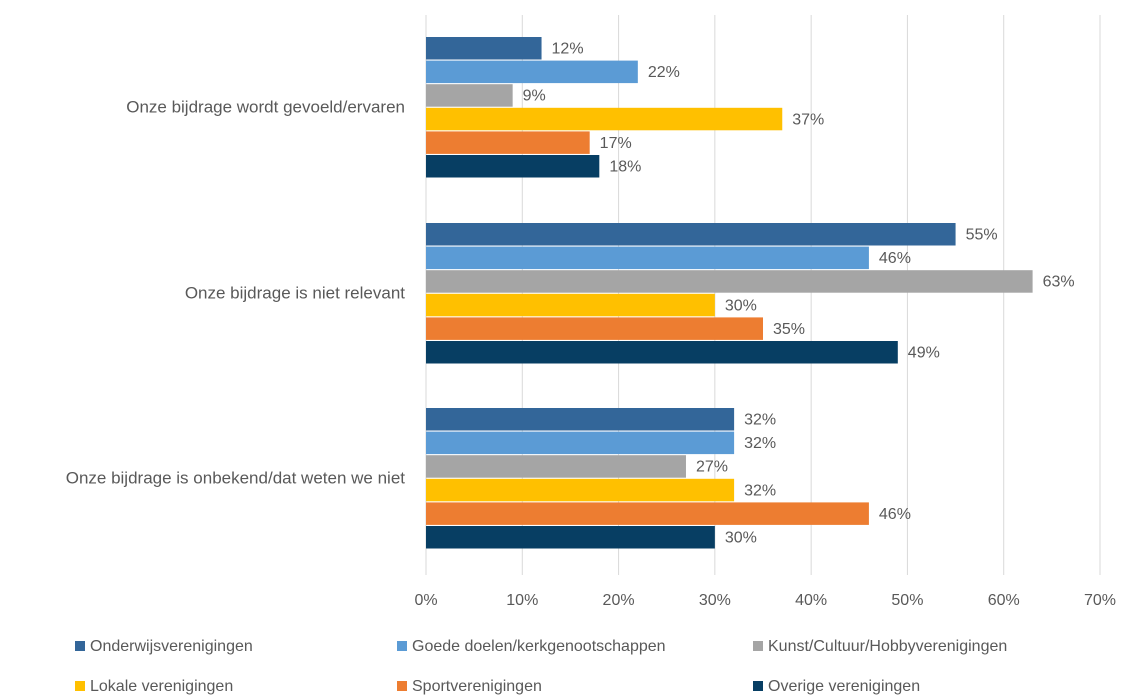  Describe the element at coordinates (539, 646) in the screenshot. I see `legend-label: Goede doelen/kerkgenootschappen` at that location.